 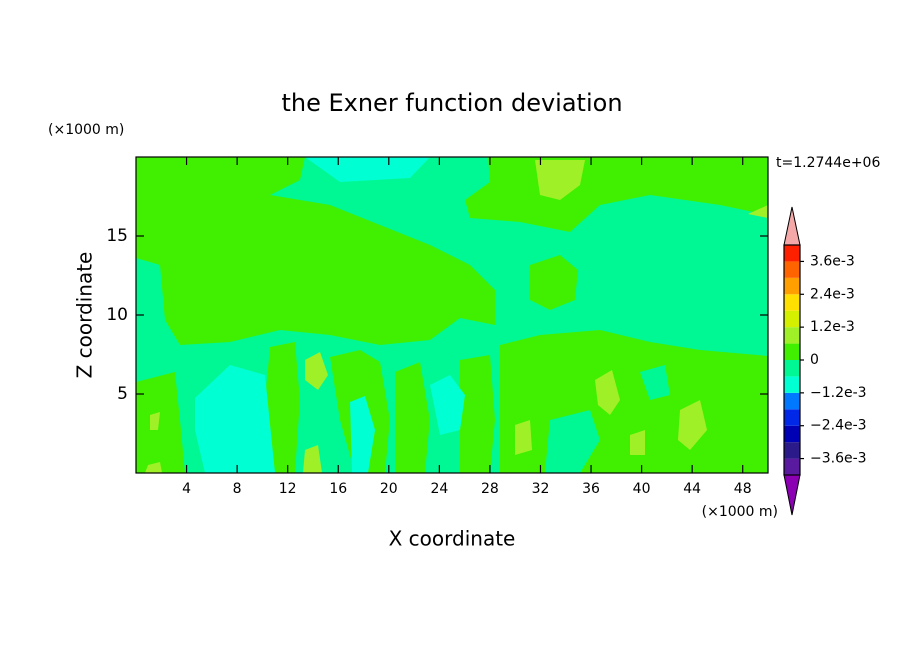 I want to click on x-tick-label: 40, so click(x=642, y=489).